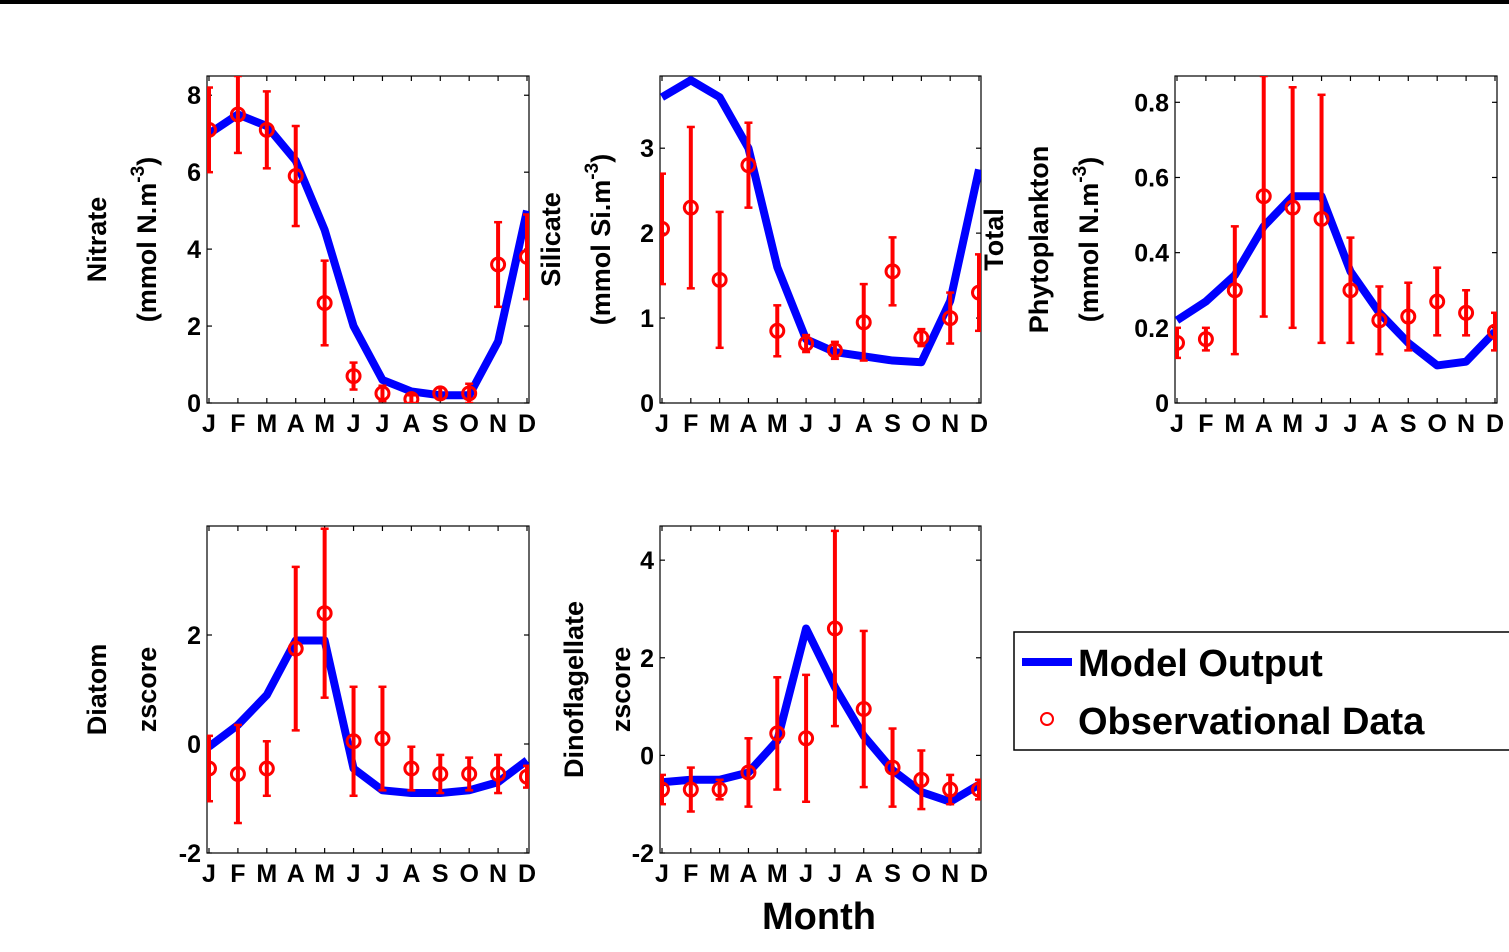 This screenshot has height=952, width=1509. I want to click on y-tick-label: 0.4, so click(1151, 254).